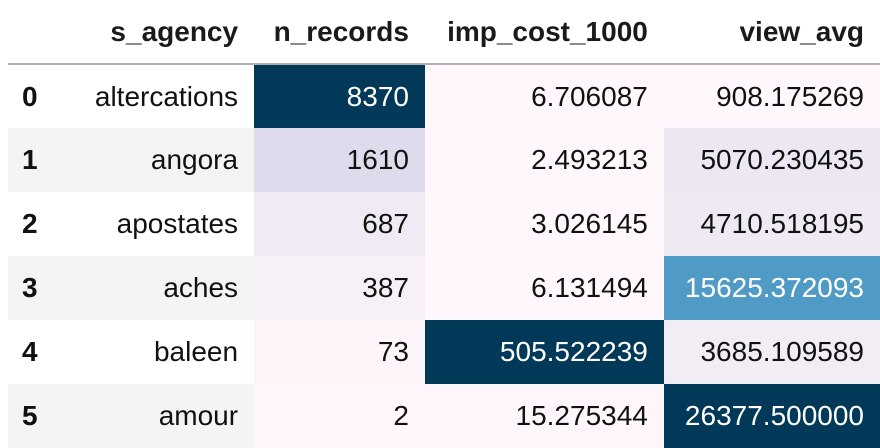  I want to click on cell-imp-cost-1000: 15.275344, so click(544, 416).